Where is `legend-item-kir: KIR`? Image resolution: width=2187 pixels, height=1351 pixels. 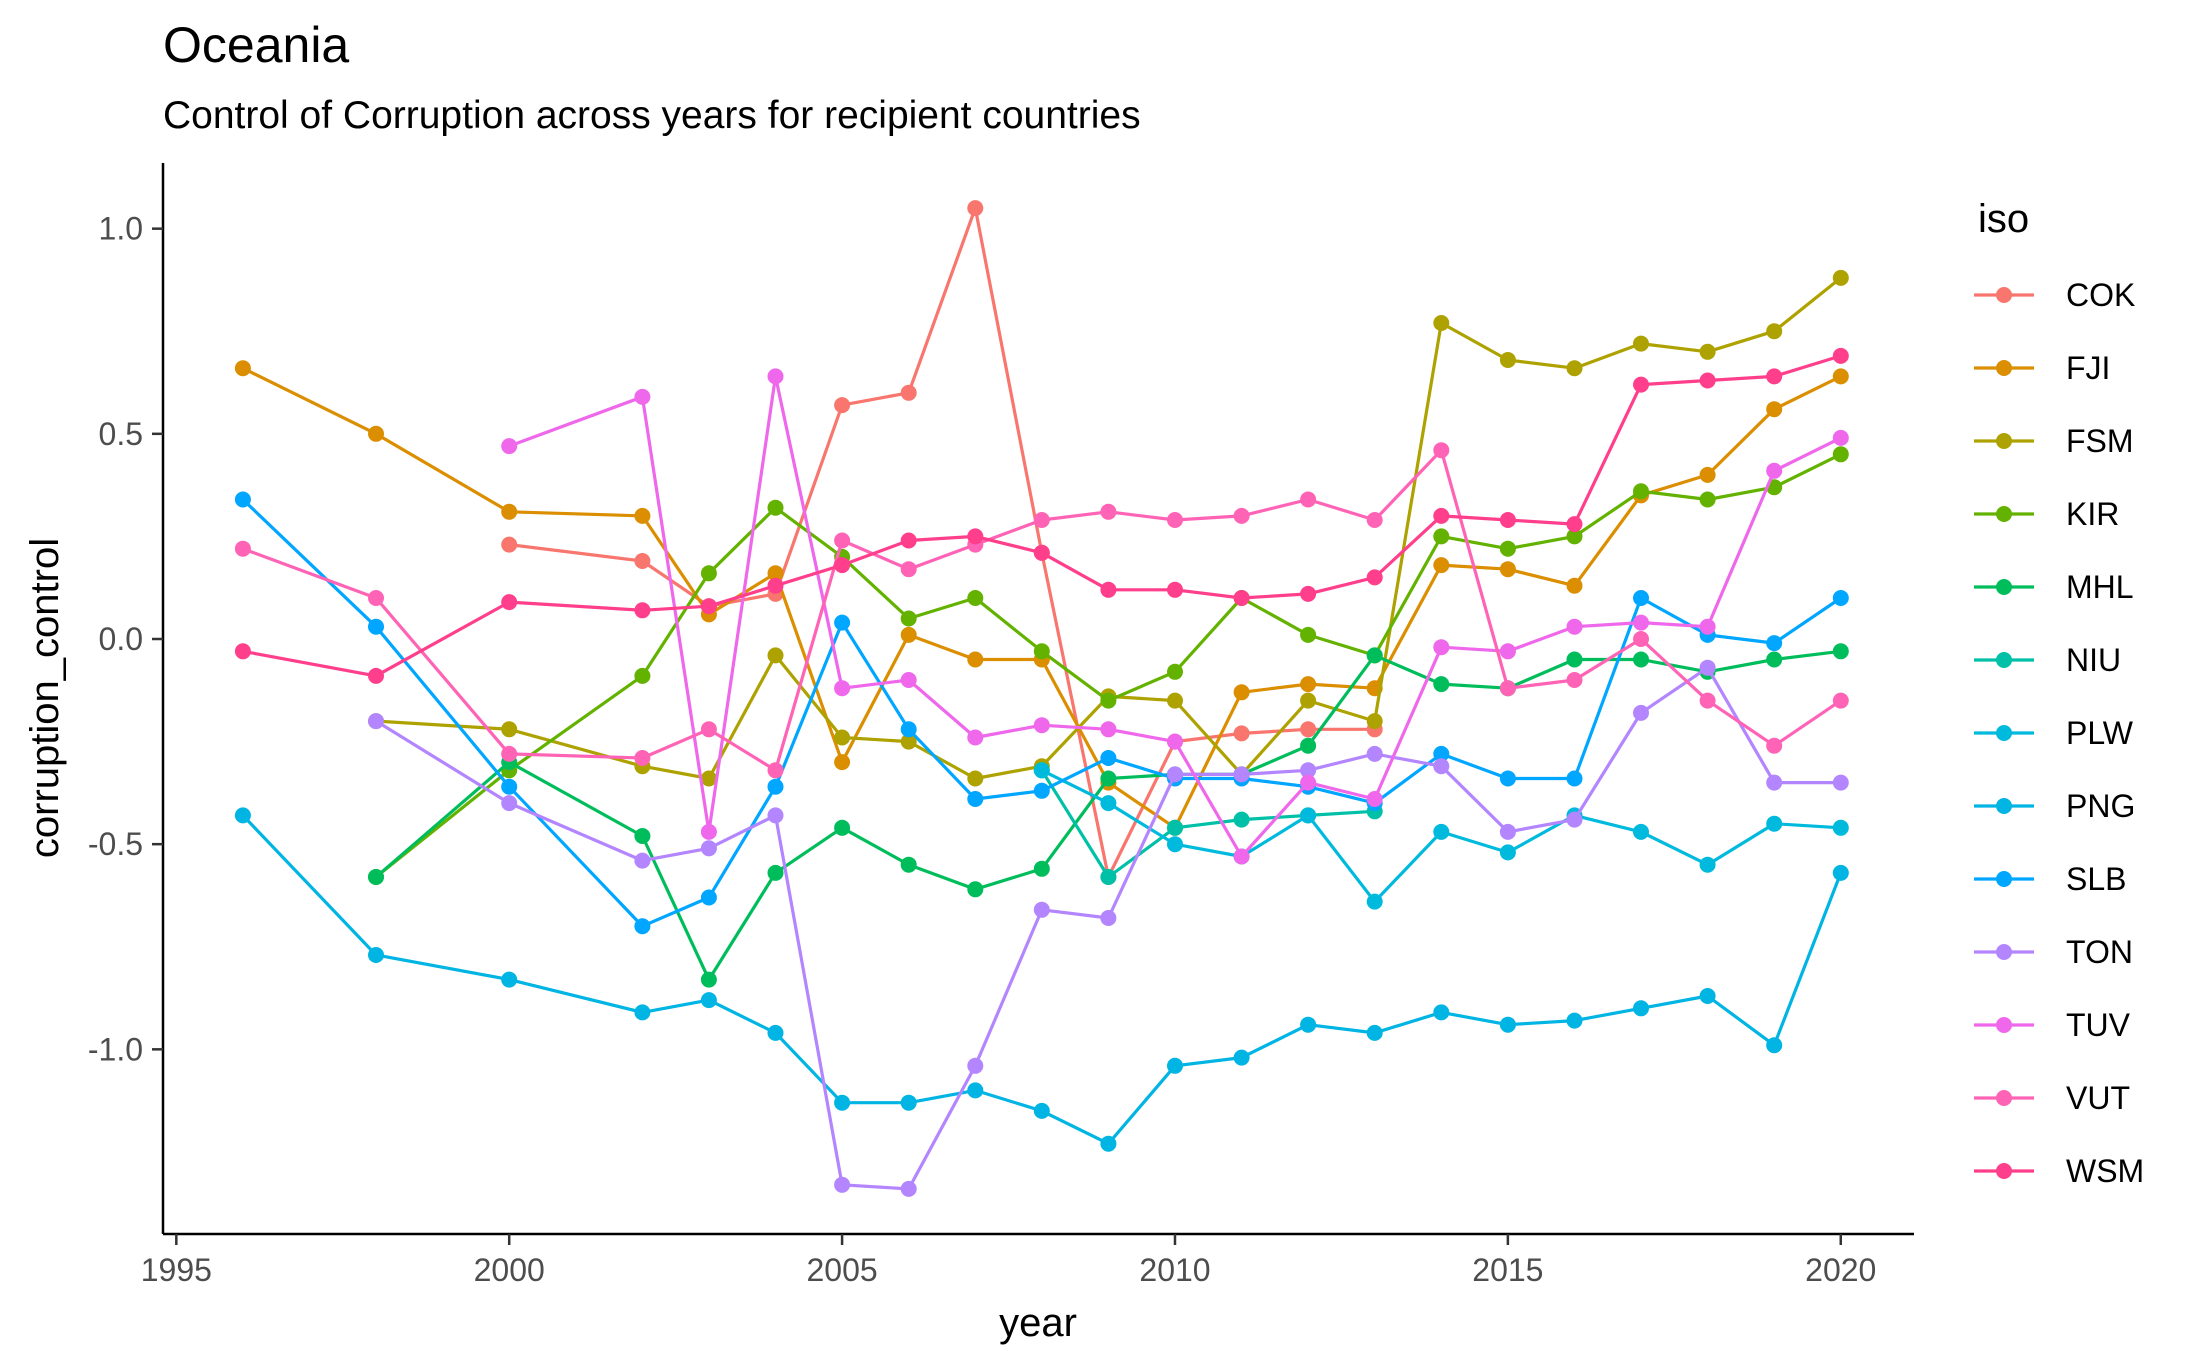
legend-item-kir: KIR is located at coordinates (2046, 514).